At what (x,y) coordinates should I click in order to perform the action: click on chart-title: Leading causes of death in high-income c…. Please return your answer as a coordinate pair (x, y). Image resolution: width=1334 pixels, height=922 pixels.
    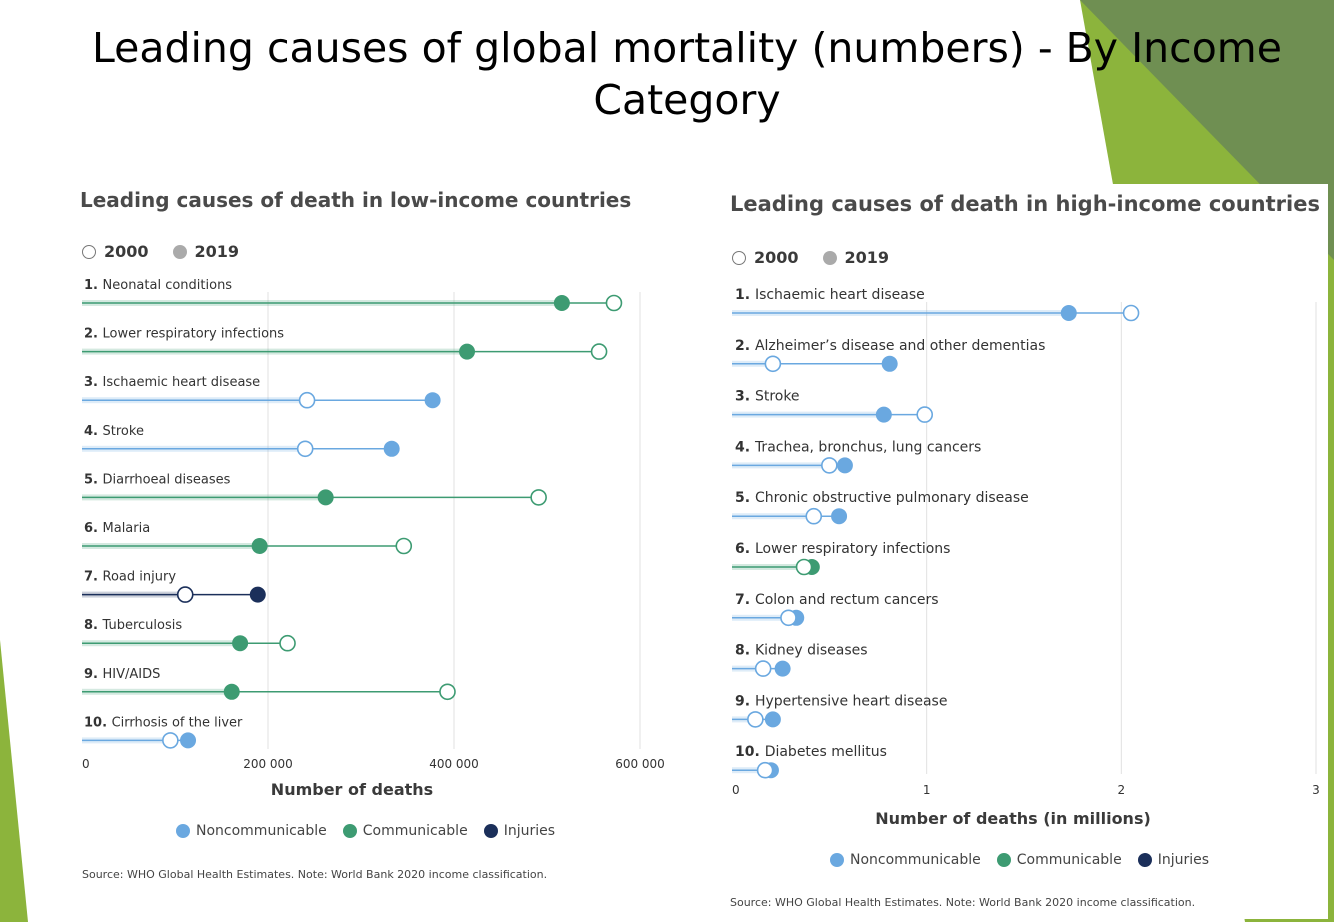
    Looking at the image, I should click on (1025, 204).